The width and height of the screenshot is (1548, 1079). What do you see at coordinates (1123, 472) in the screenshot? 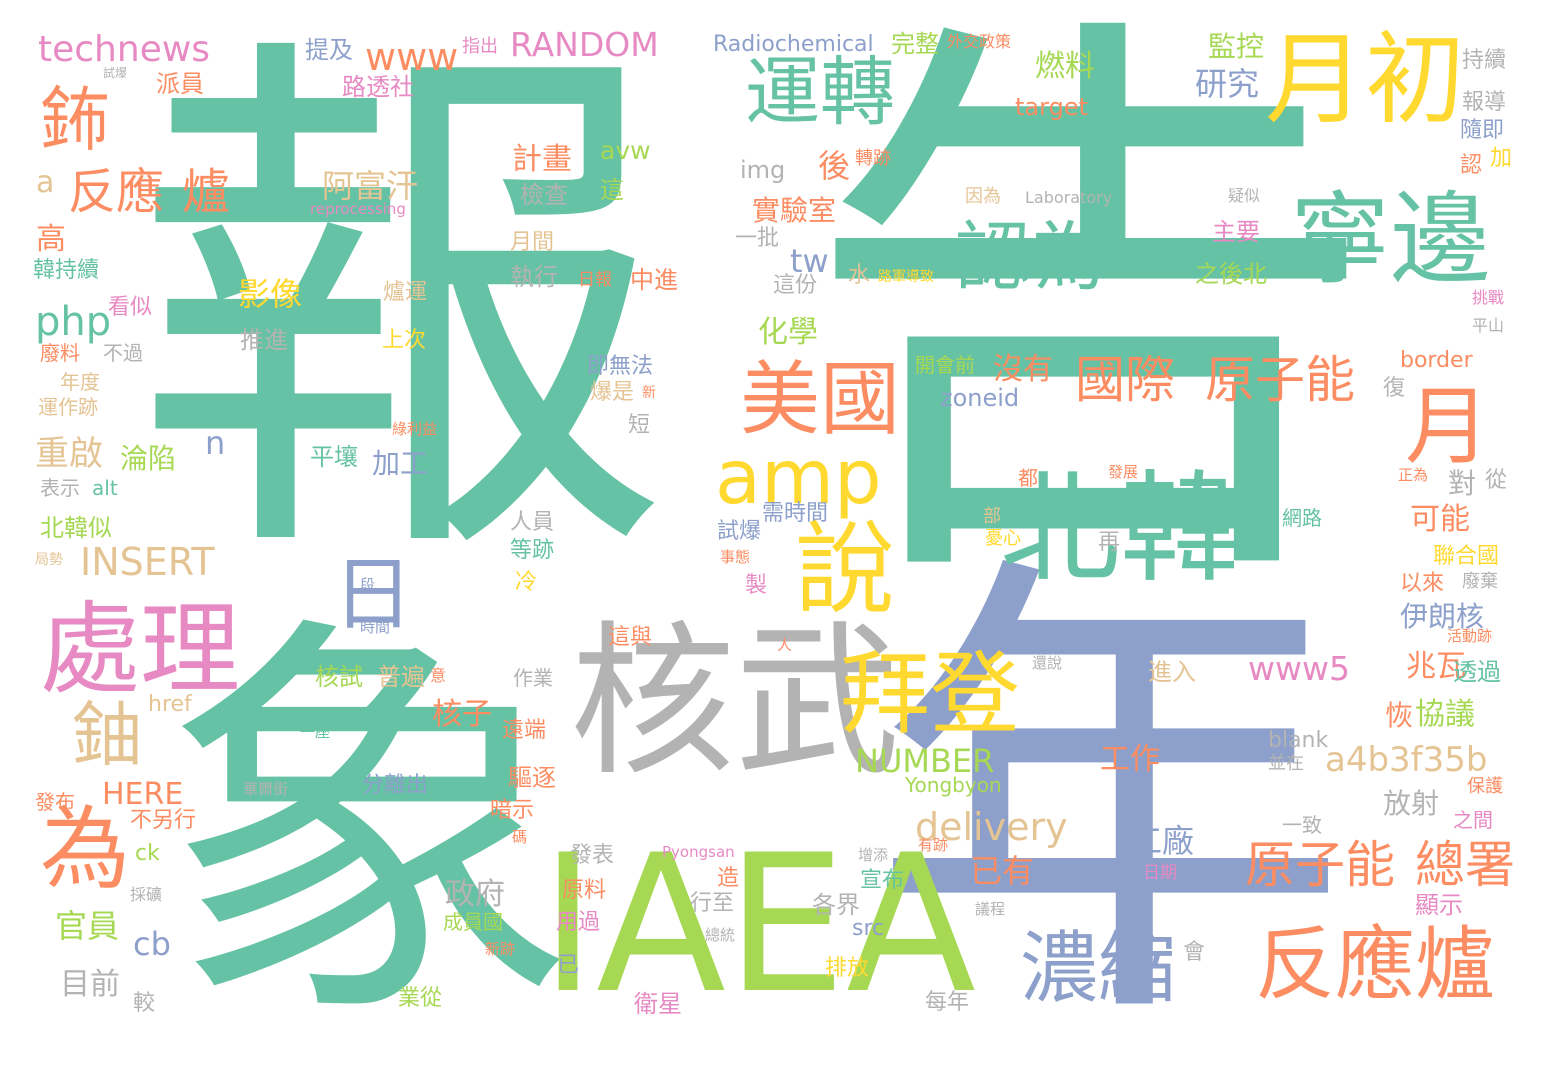
I see `word: 發展` at bounding box center [1123, 472].